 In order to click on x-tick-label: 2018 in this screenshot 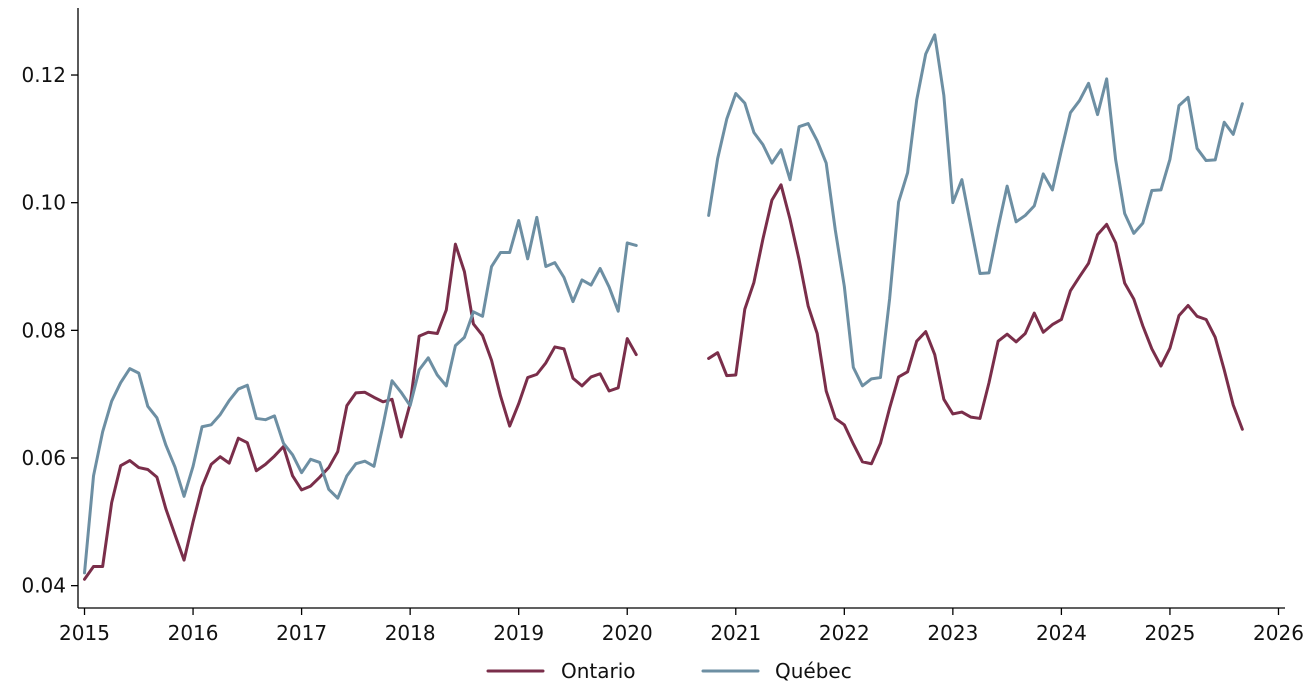, I will do `click(410, 633)`.